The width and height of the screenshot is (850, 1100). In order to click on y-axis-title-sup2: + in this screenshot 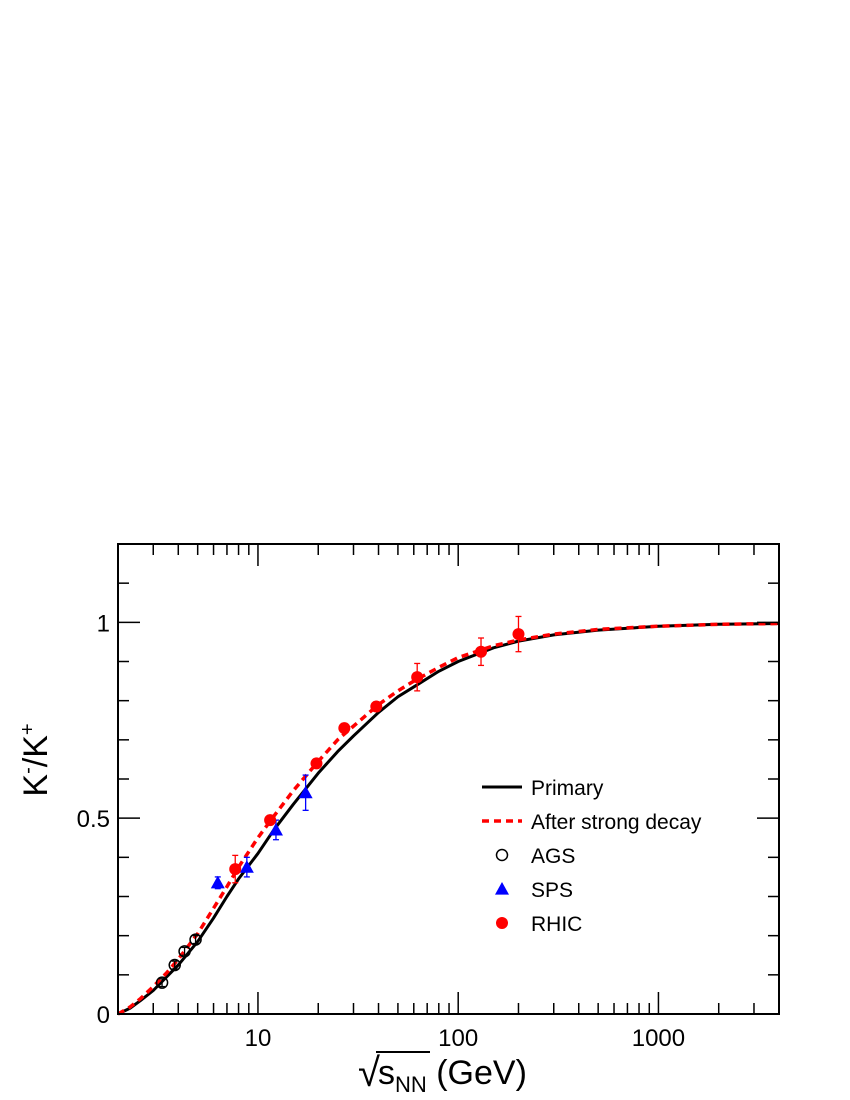, I will do `click(28, 729)`.